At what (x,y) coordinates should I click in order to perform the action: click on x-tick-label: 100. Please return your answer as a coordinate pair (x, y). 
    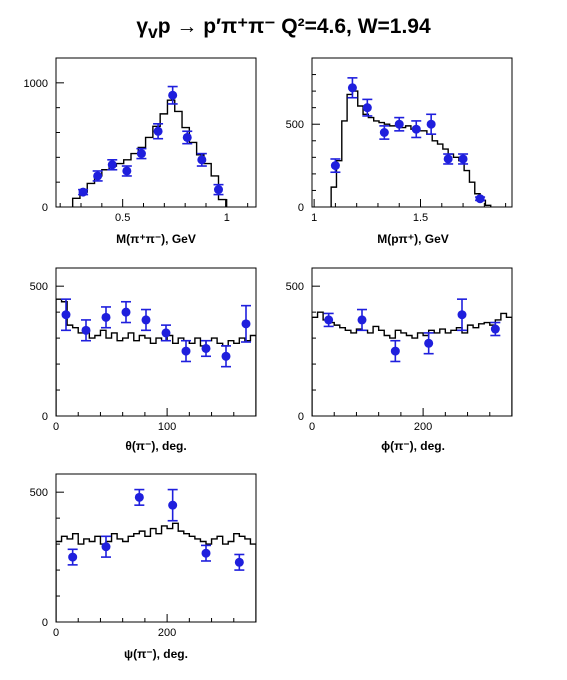
    Looking at the image, I should click on (167, 427).